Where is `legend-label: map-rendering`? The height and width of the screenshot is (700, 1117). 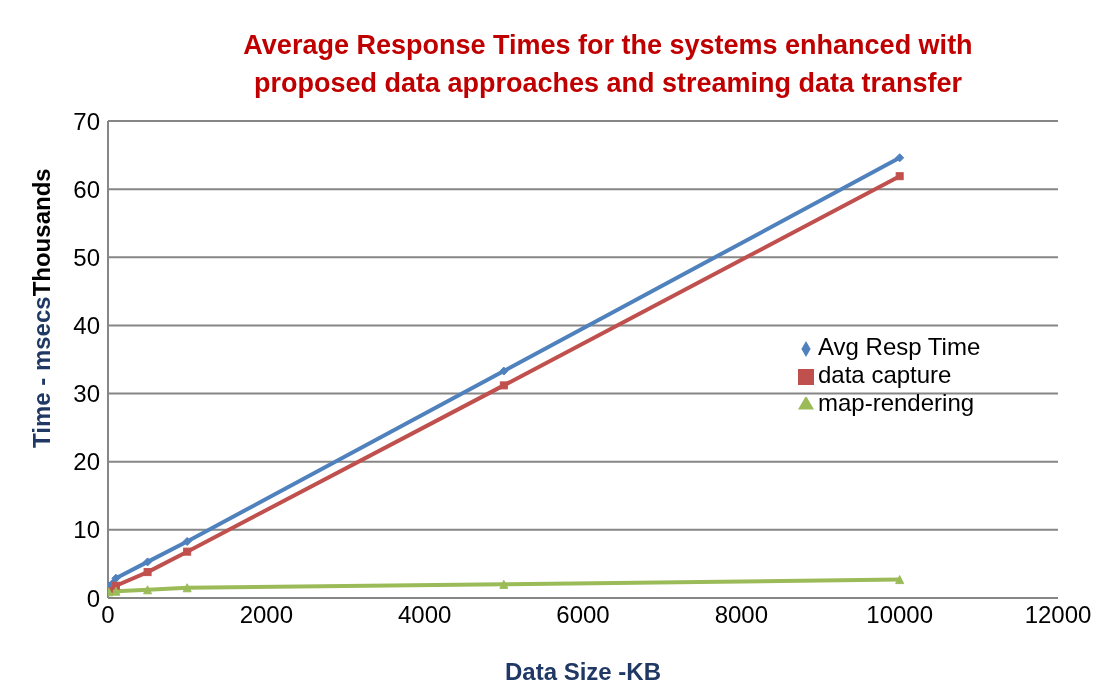 legend-label: map-rendering is located at coordinates (896, 402).